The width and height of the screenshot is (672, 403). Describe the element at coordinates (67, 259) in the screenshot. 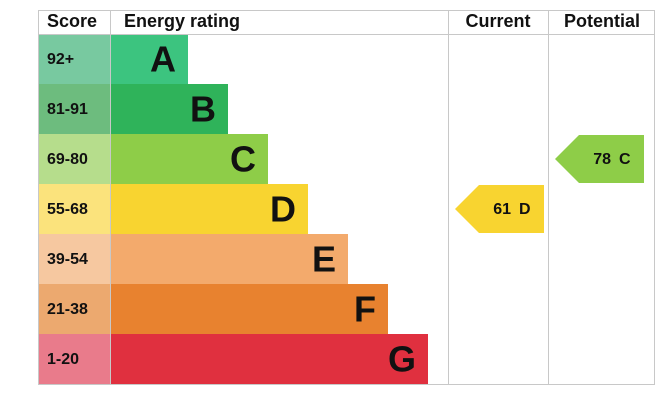

I see `score-label: 39-54` at that location.